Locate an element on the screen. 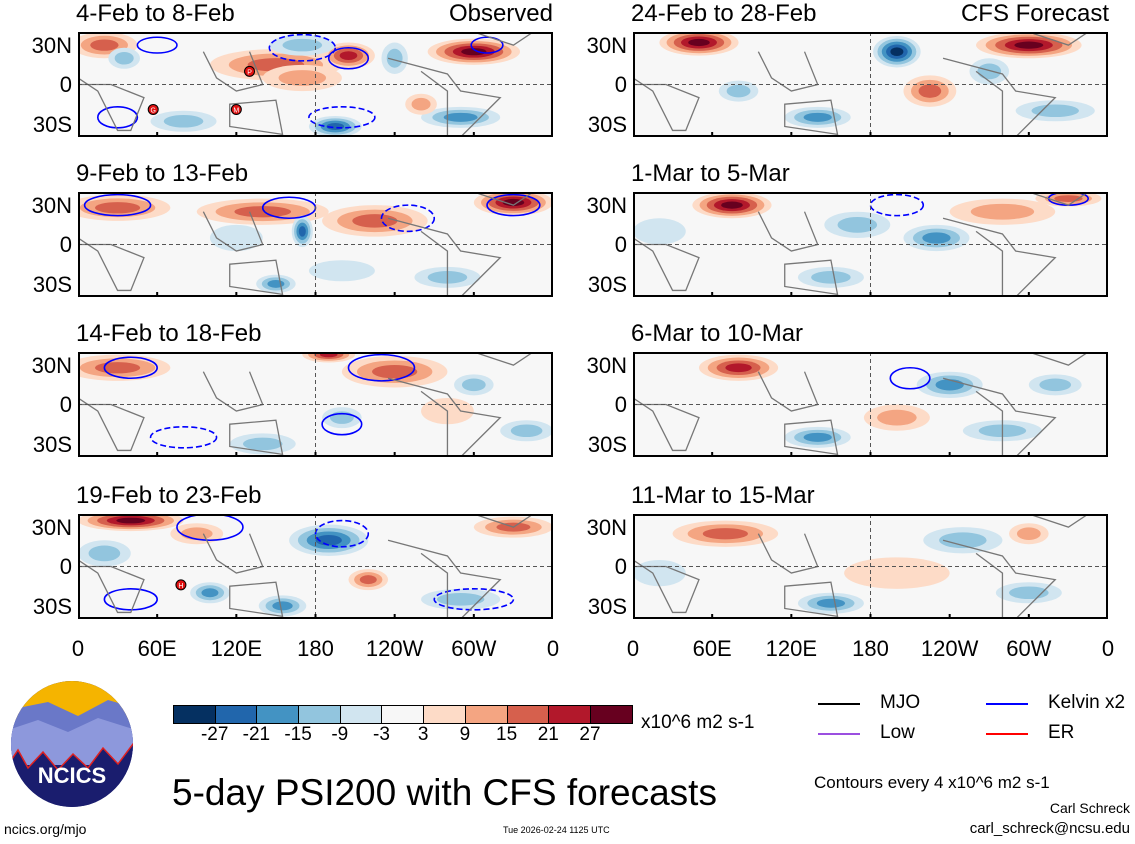  colorbar-tick: 9 is located at coordinates (465, 734).